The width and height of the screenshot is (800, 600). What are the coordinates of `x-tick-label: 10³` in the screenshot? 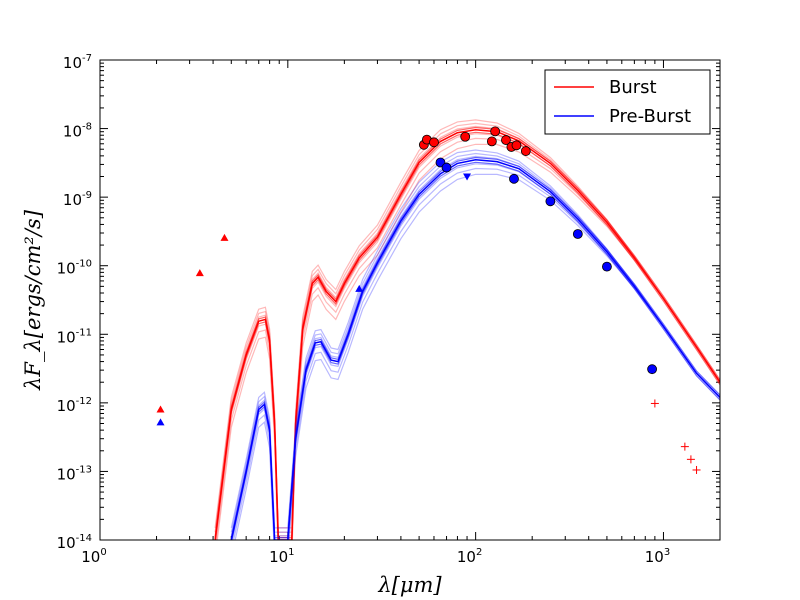 It's located at (657, 556).